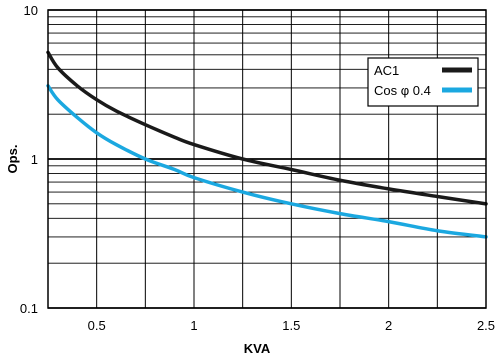  What do you see at coordinates (34, 159) in the screenshot?
I see `y-tick-label: 1` at bounding box center [34, 159].